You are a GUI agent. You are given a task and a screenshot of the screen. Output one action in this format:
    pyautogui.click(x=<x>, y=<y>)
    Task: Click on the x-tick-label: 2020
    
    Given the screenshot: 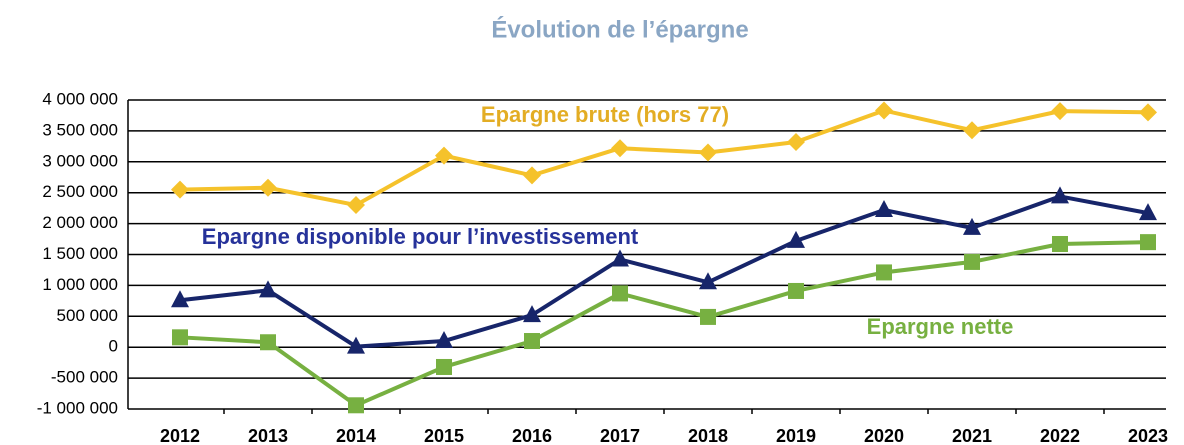 What is the action you would take?
    pyautogui.click(x=884, y=435)
    